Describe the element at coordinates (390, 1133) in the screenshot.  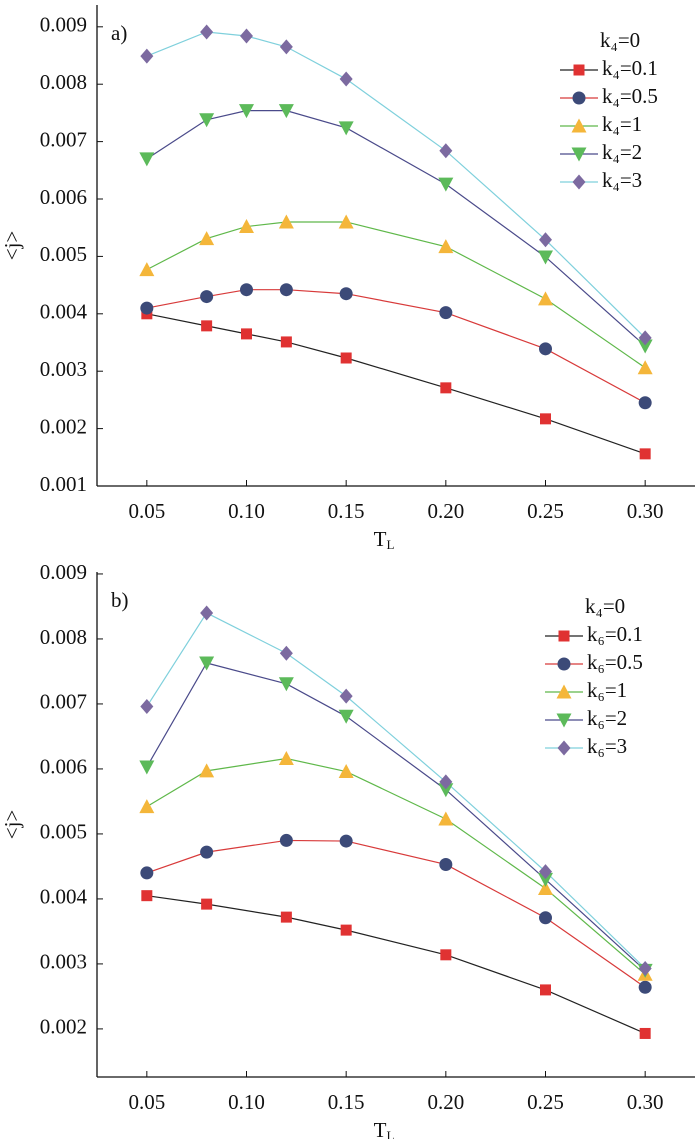
I see `x-label-sub: L` at that location.